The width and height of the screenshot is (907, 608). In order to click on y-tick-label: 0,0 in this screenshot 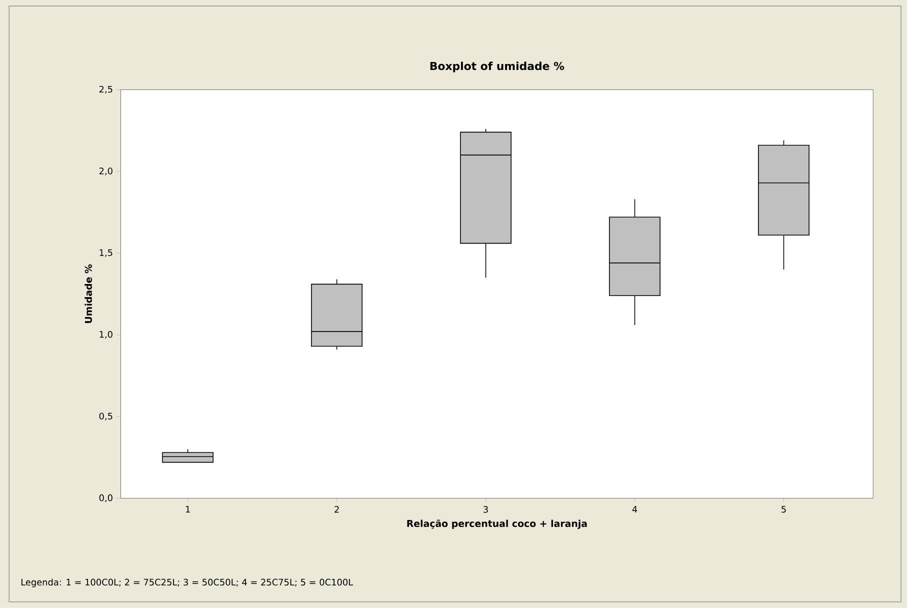, I will do `click(105, 498)`.